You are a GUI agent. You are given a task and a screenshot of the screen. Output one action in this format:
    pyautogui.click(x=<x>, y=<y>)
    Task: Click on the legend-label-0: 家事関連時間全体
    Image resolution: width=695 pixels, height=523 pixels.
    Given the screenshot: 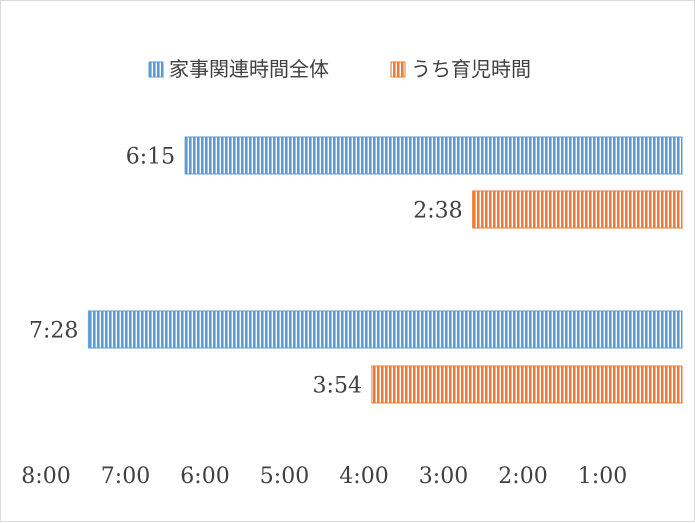 What is the action you would take?
    pyautogui.click(x=249, y=69)
    